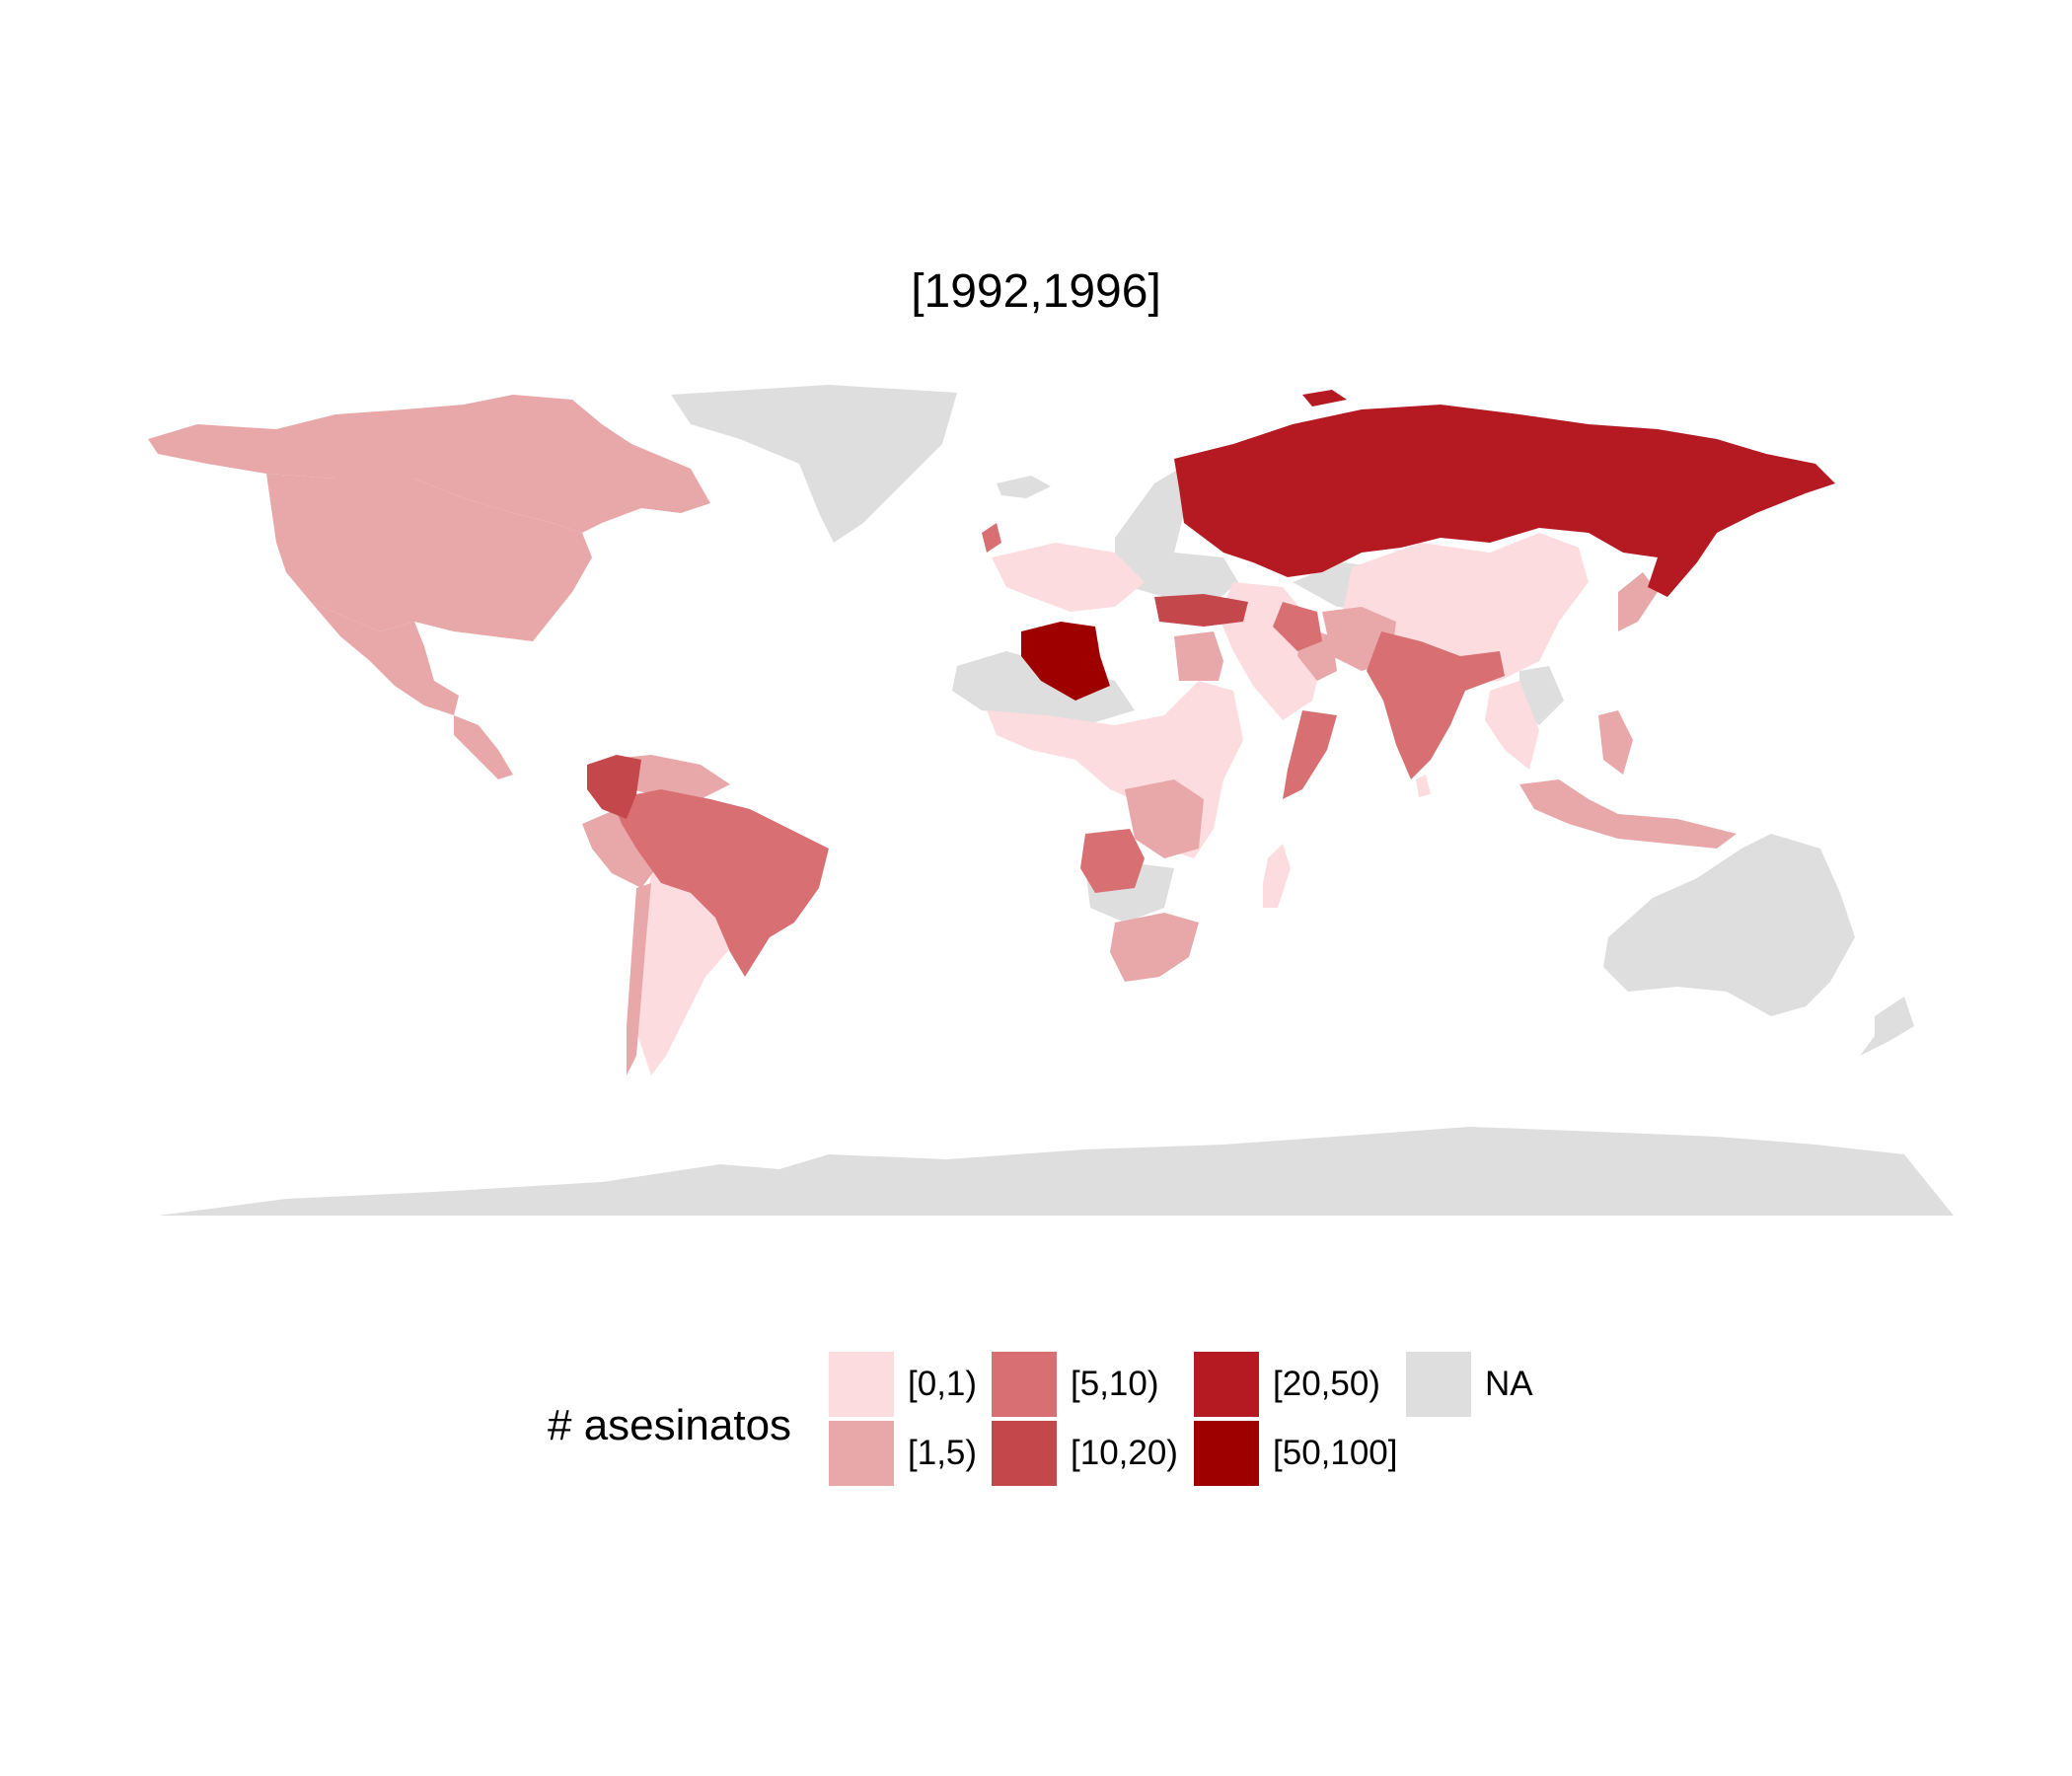  What do you see at coordinates (1155, 948) in the screenshot?
I see `region-south-africa` at bounding box center [1155, 948].